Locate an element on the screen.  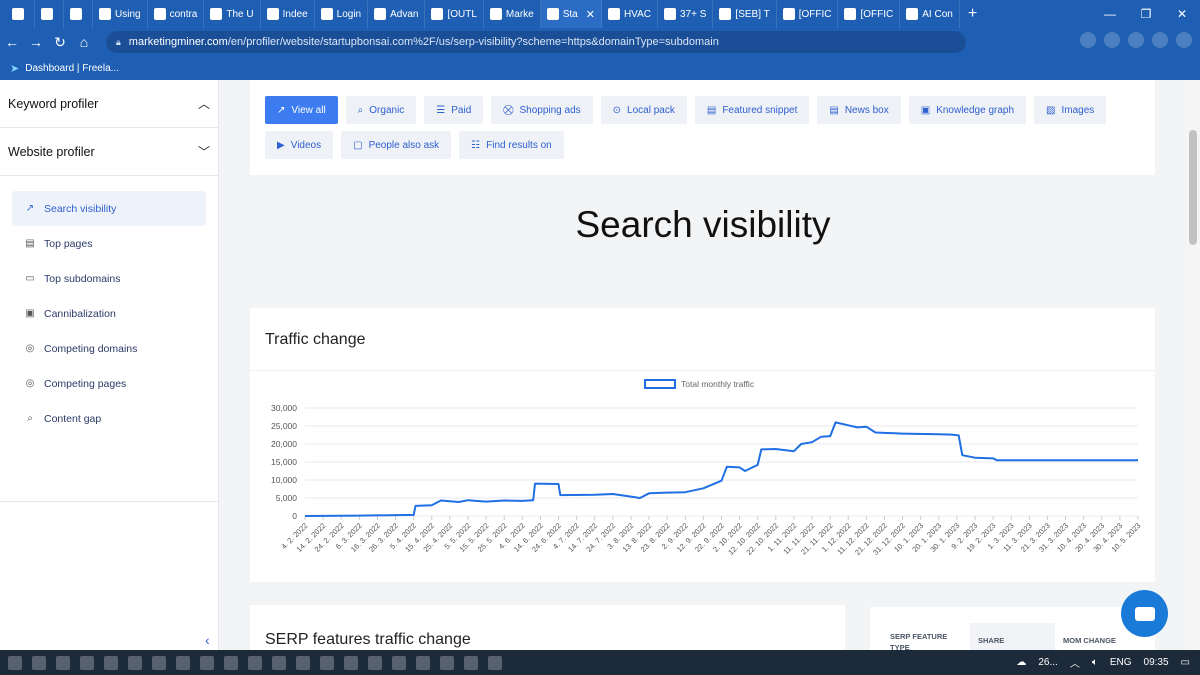
close-icon: ✕ is located at coordinates (1182, 14).